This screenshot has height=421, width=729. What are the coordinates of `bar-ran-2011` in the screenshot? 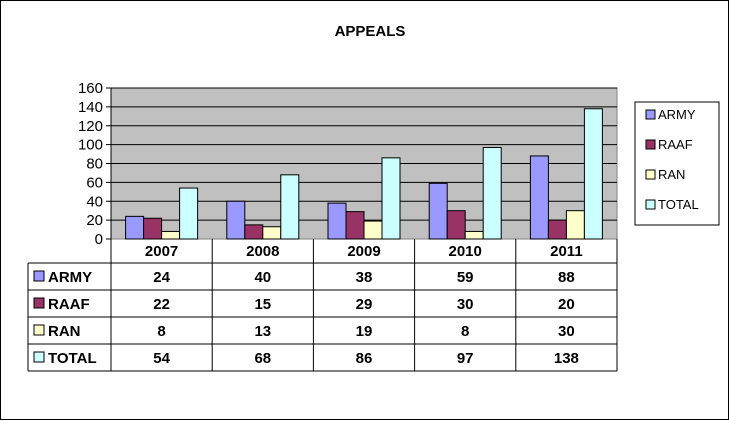 It's located at (575, 225).